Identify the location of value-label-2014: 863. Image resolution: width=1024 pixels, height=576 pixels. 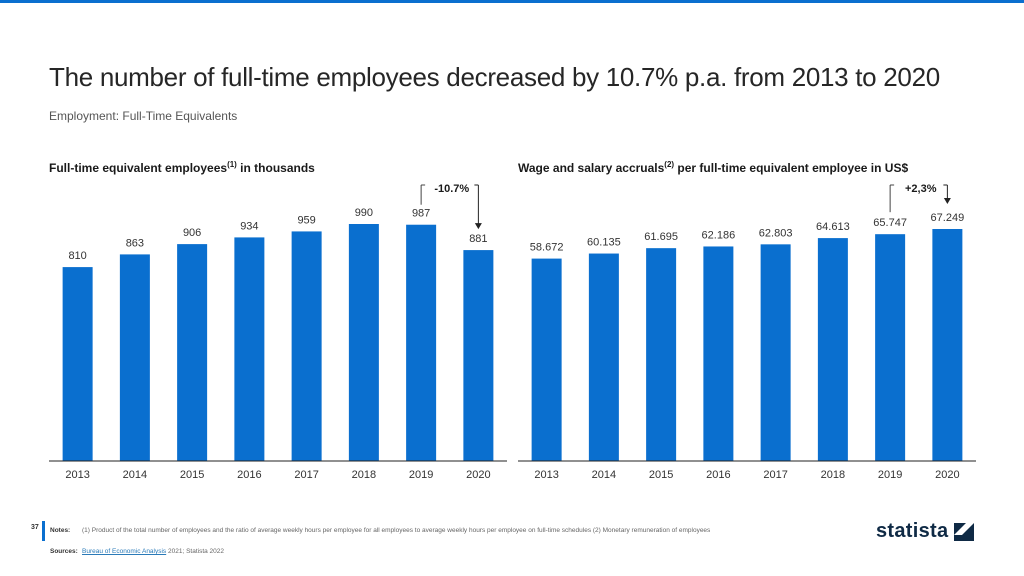
(135, 243).